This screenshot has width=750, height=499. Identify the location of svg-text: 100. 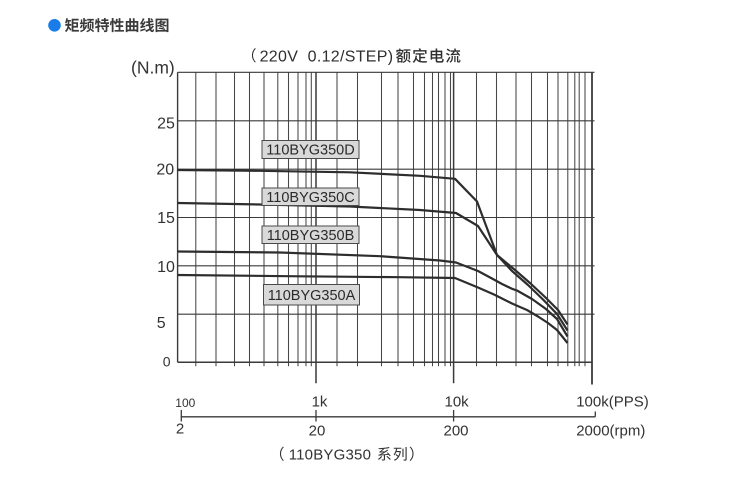
(185, 403).